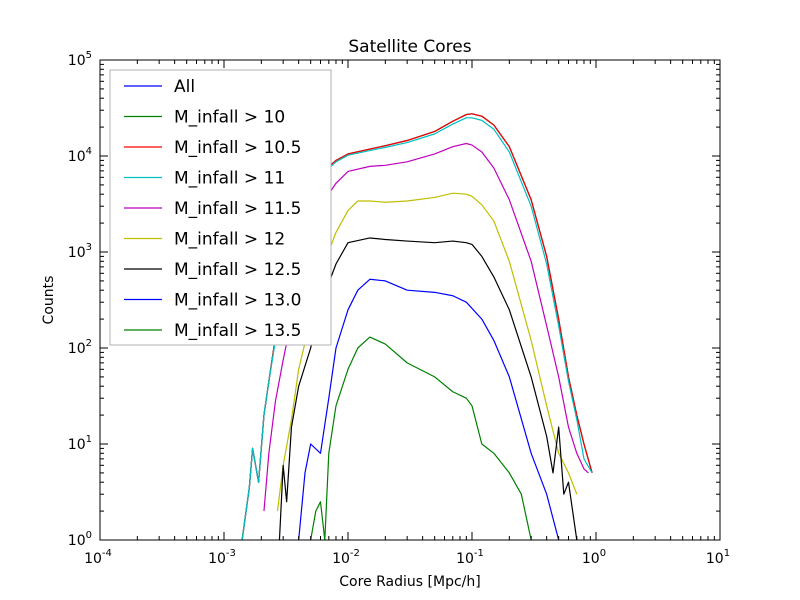  Describe the element at coordinates (470, 557) in the screenshot. I see `x-tick-label: 10⁻¹` at that location.